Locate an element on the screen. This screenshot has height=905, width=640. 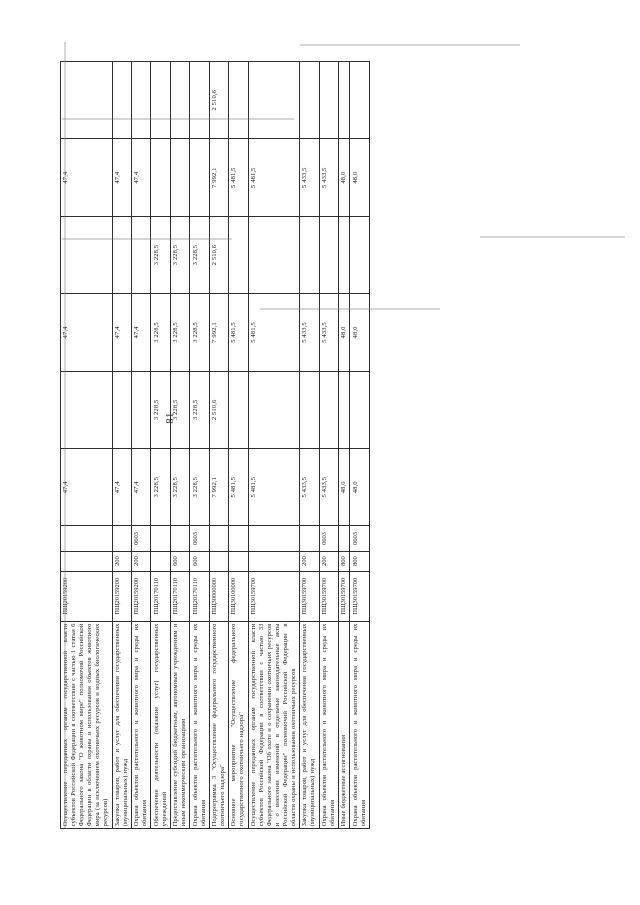
expense-type-code: 600 is located at coordinates (180, 561).